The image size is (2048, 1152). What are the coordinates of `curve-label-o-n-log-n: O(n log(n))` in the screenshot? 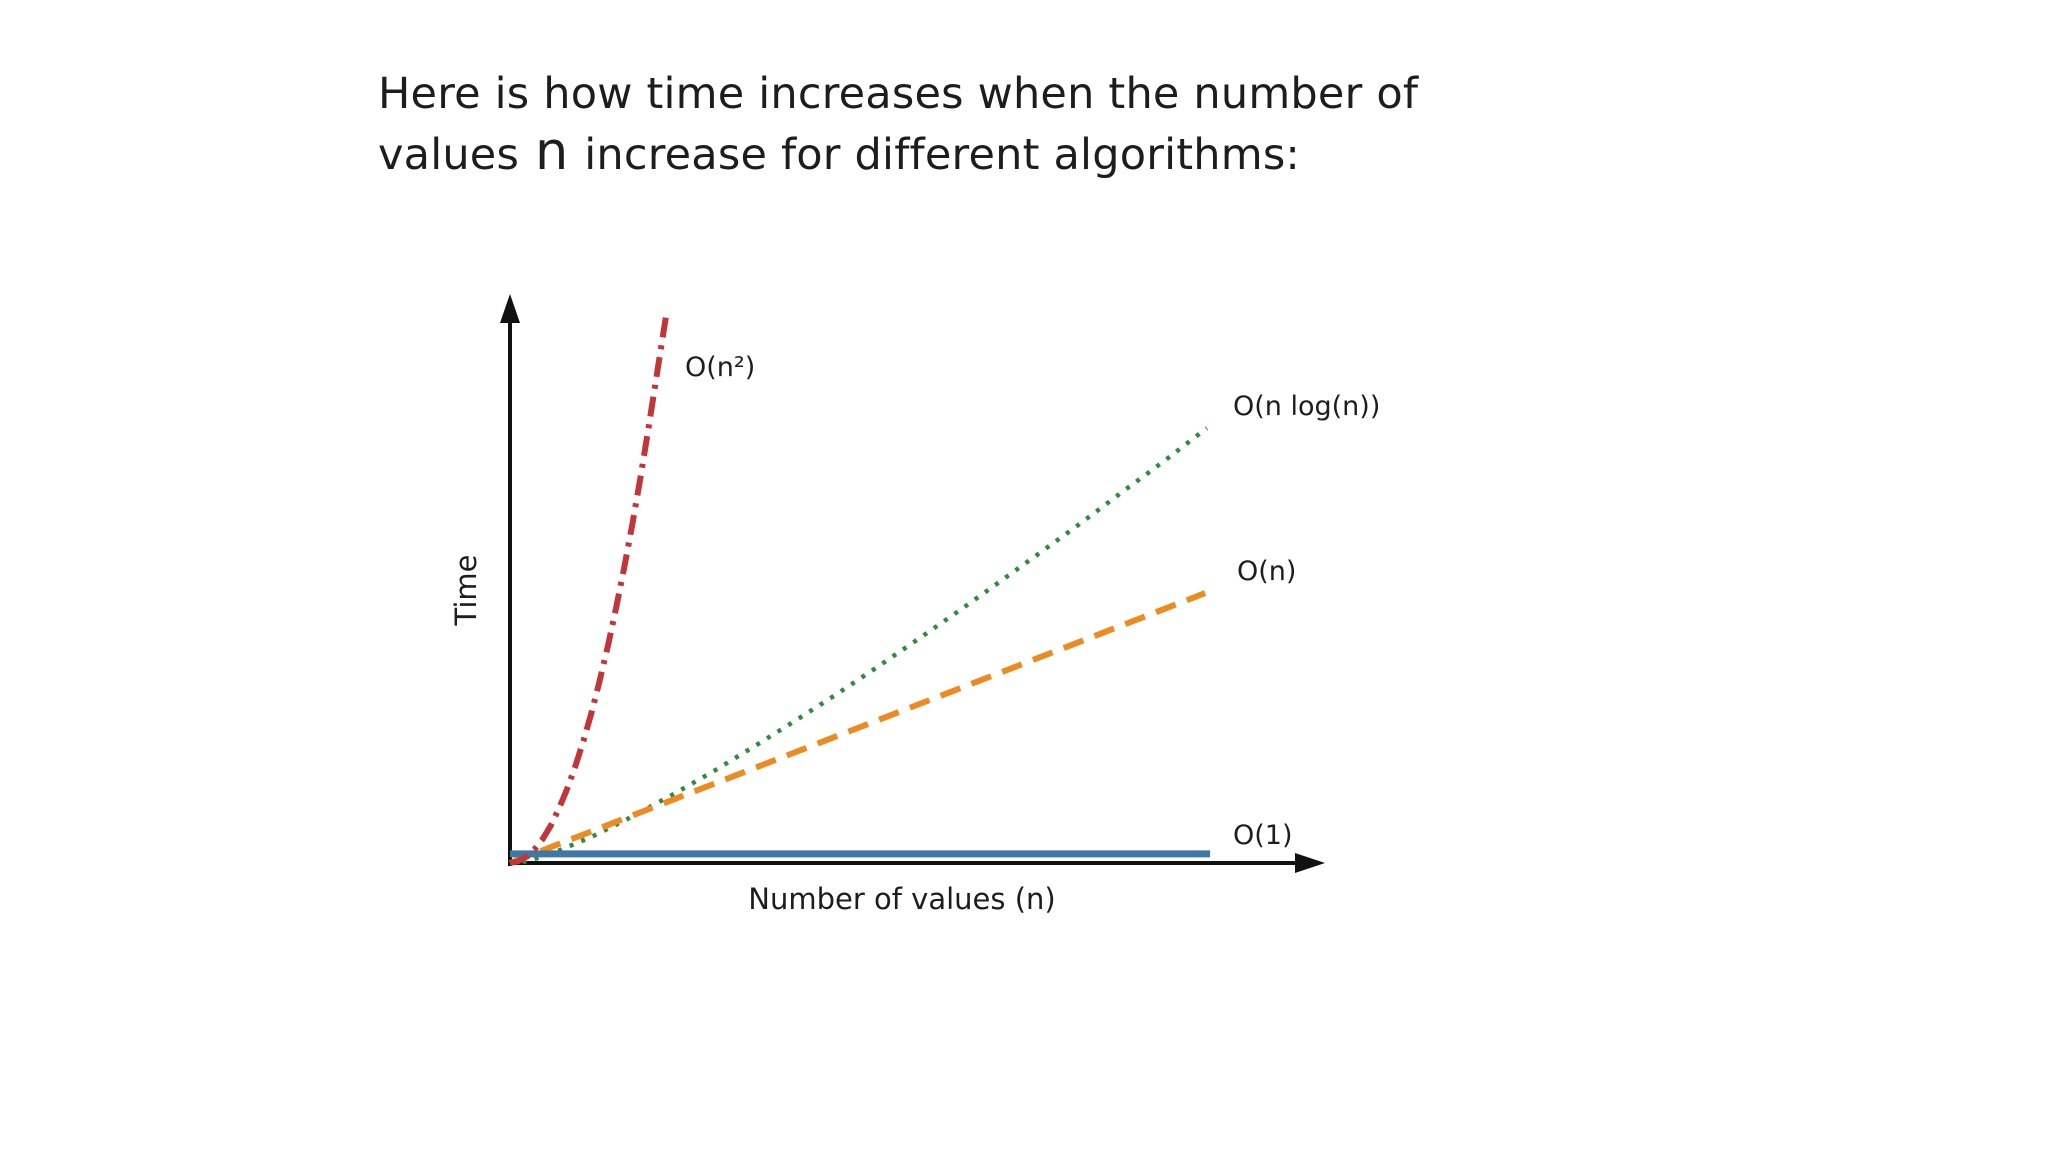 It's located at (1307, 406).